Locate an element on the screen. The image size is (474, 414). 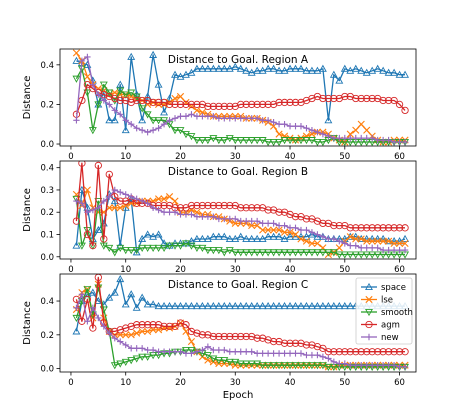
legend-marker-new is located at coordinates (369, 337).